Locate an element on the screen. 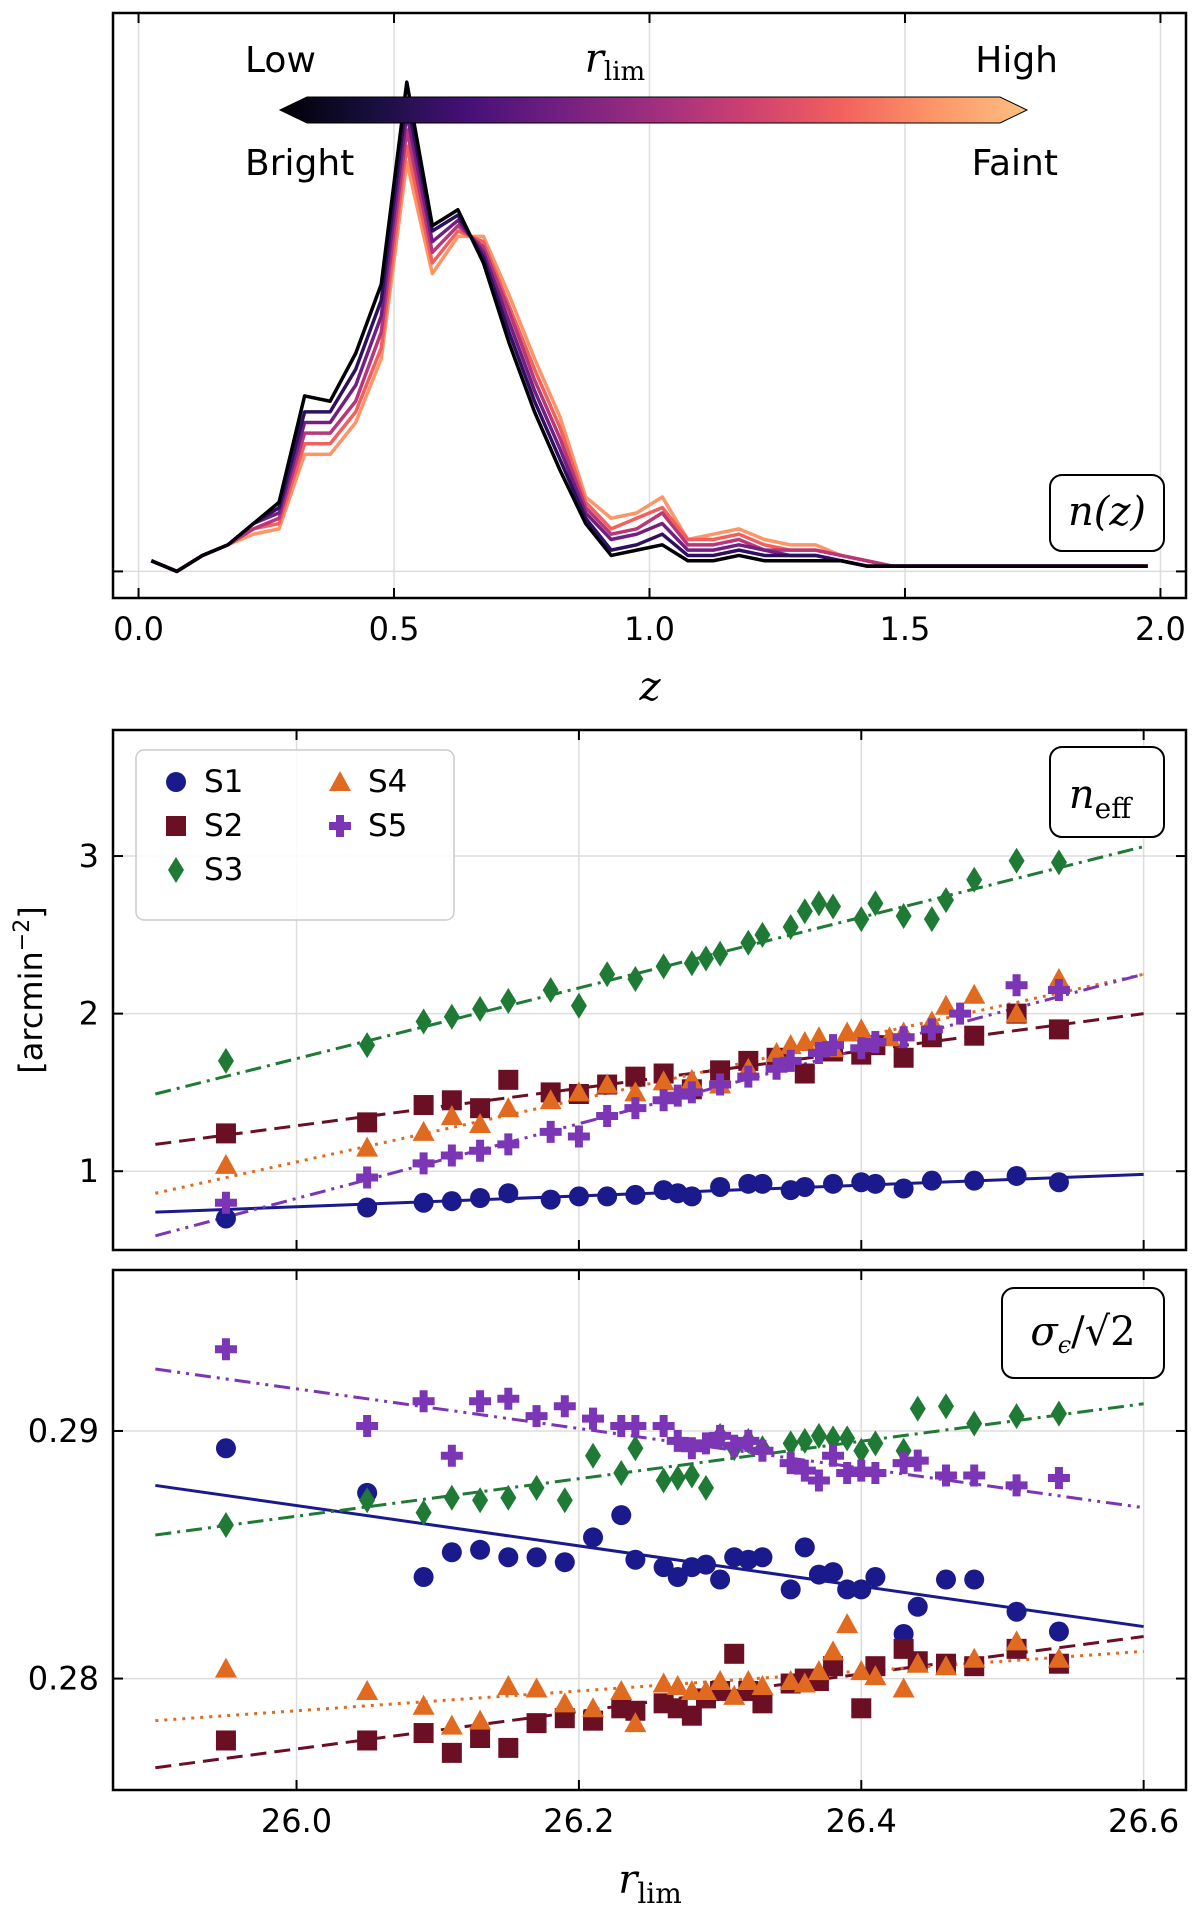  sigma-fit-S2 is located at coordinates (649, 1702).